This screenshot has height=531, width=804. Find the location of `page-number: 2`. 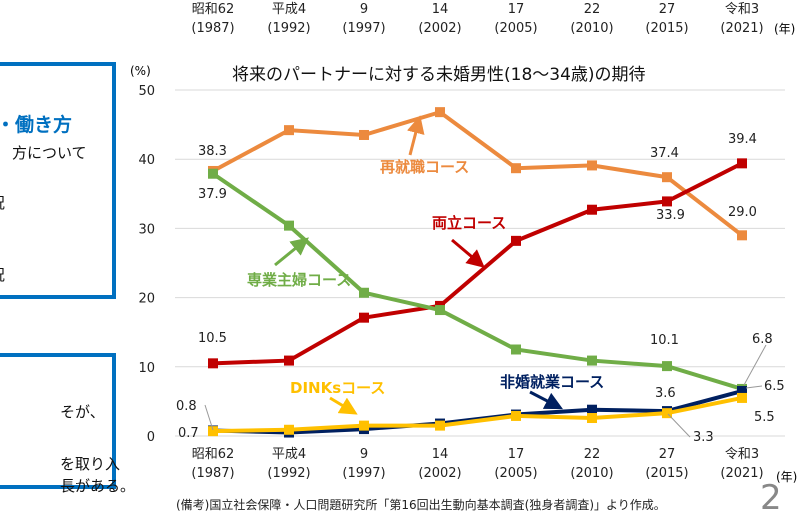

page-number: 2 is located at coordinates (771, 498).